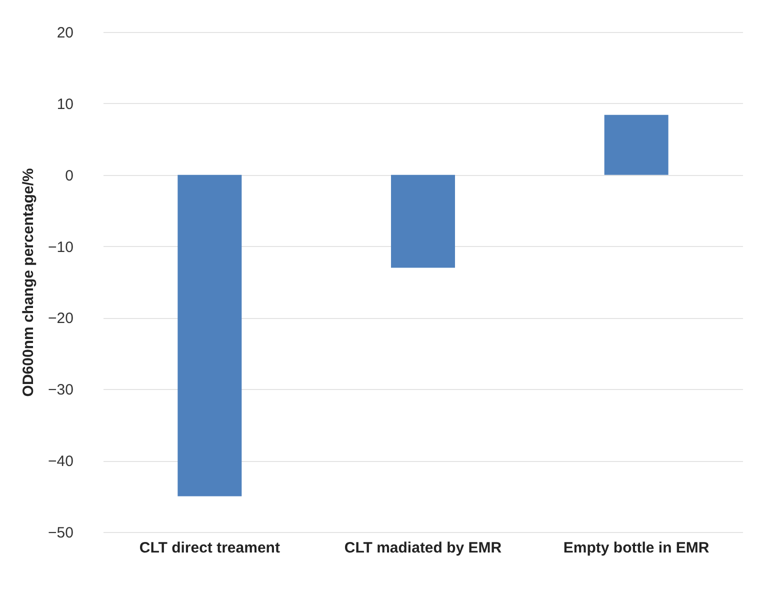  I want to click on y-tick-label: −50, so click(61, 533).